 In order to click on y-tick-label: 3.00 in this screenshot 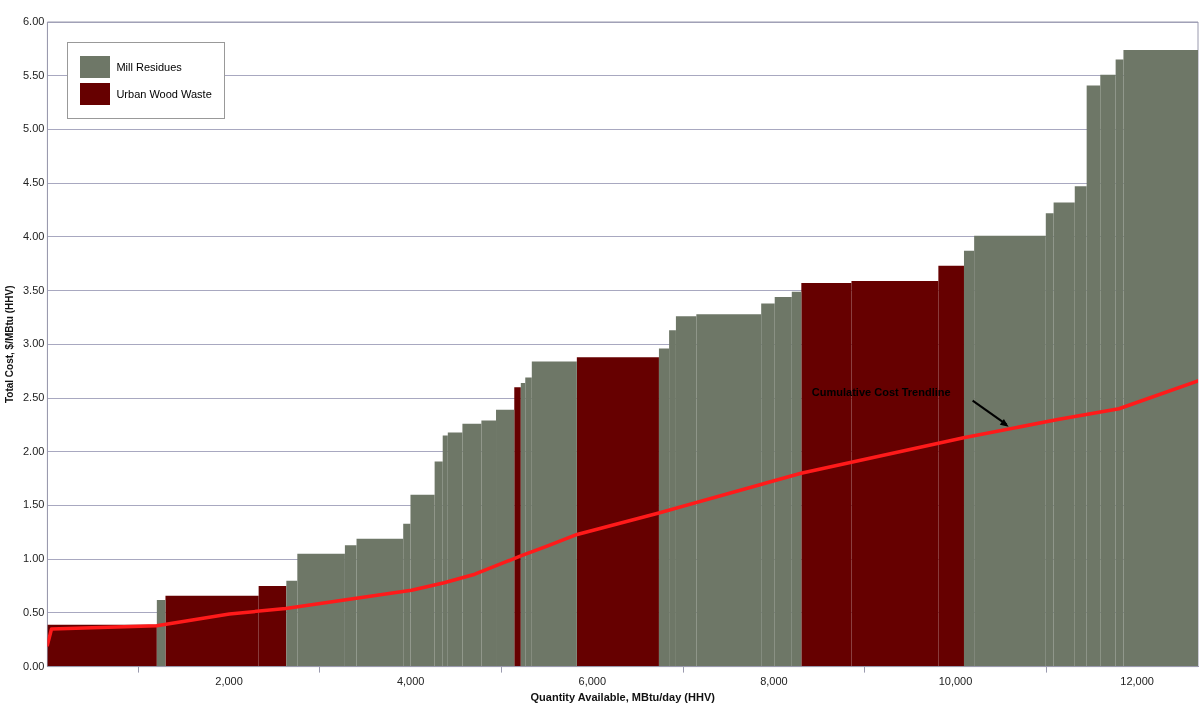, I will do `click(33, 343)`.